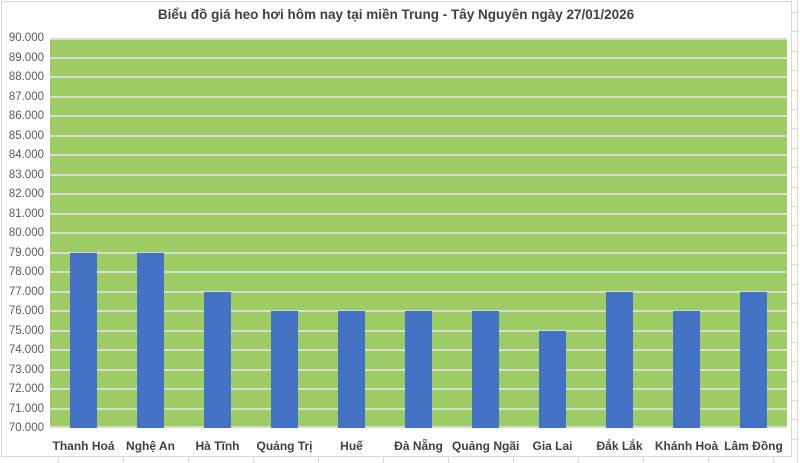 The height and width of the screenshot is (463, 800). I want to click on y-axis-tick-label: 84.000, so click(26, 155).